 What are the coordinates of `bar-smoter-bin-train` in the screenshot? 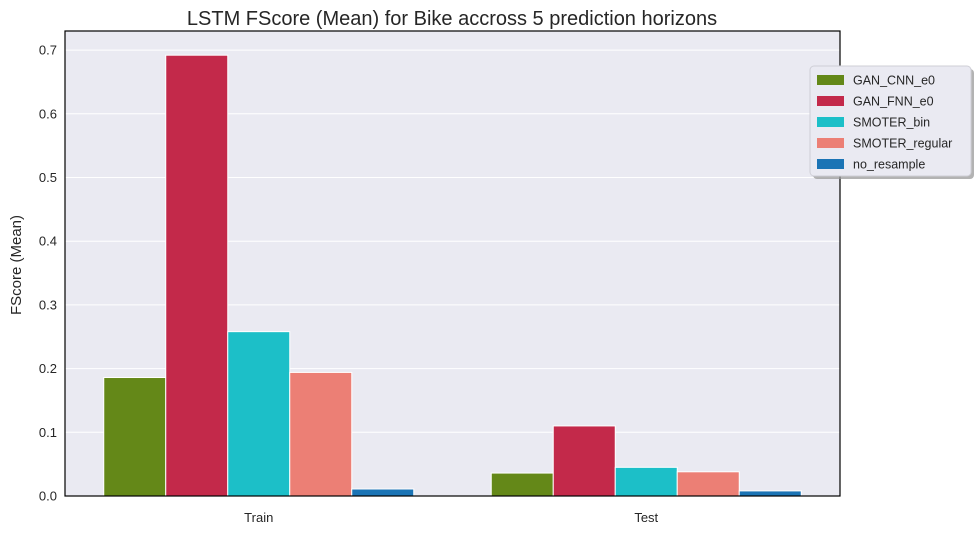 It's located at (259, 414).